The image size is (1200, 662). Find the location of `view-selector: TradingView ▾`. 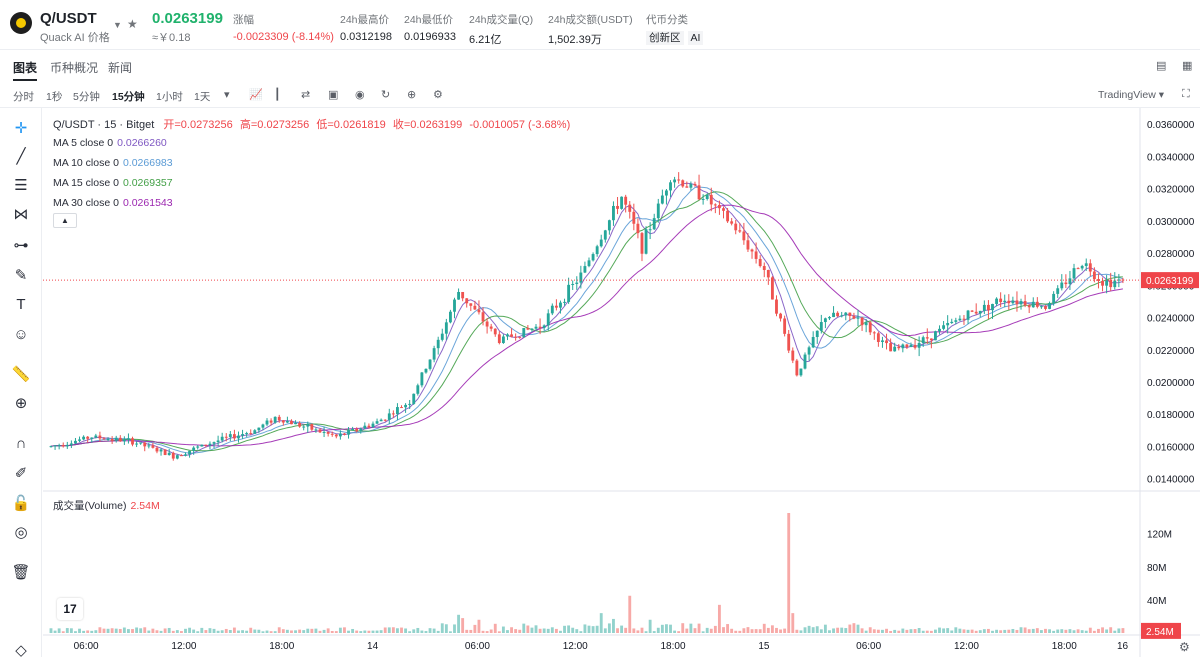

view-selector: TradingView ▾ is located at coordinates (1131, 95).